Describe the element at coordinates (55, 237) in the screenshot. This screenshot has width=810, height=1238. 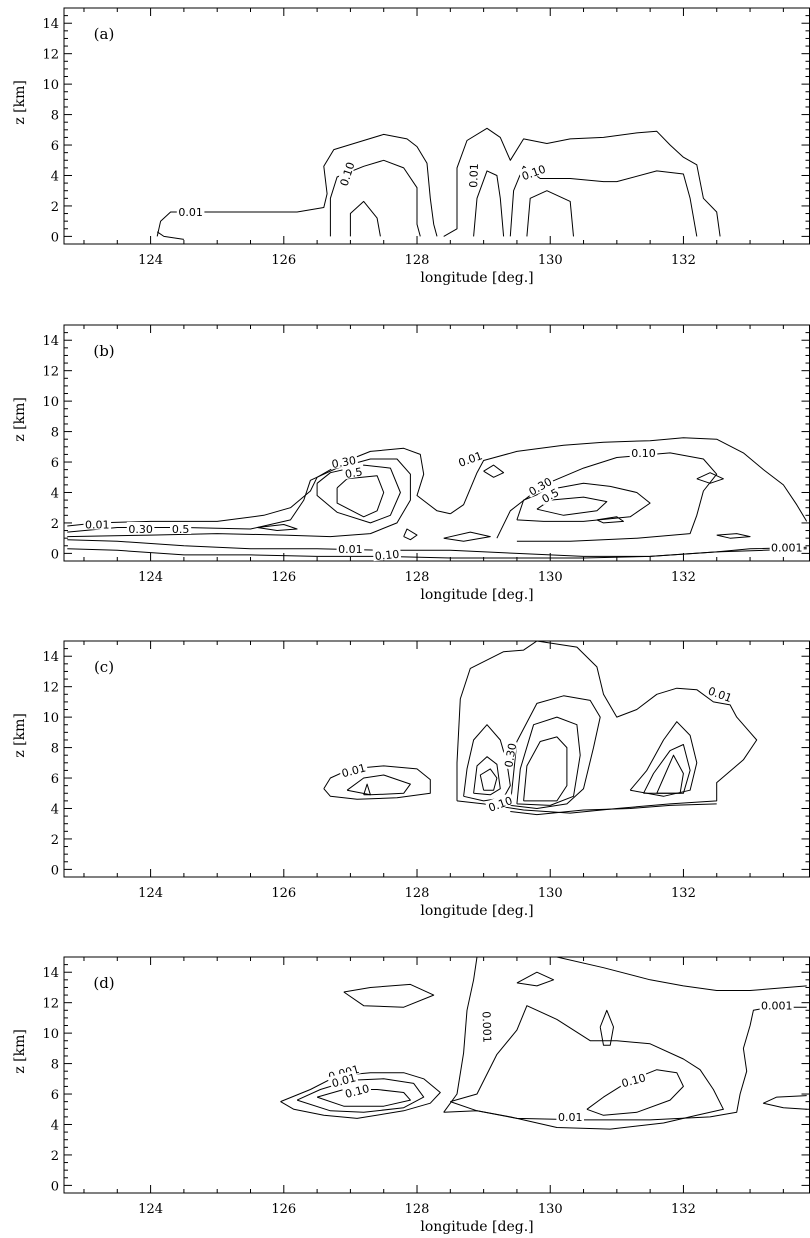
I see `y-tick-label: 0` at that location.